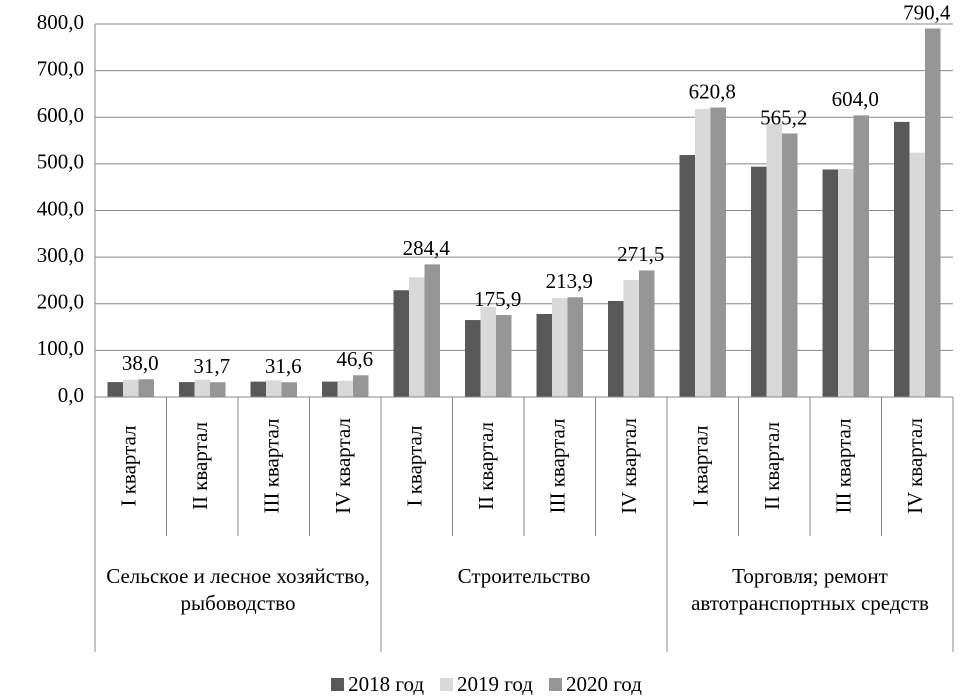 The height and width of the screenshot is (699, 973). Describe the element at coordinates (60, 208) in the screenshot. I see `y-tick-label: 400,0` at that location.